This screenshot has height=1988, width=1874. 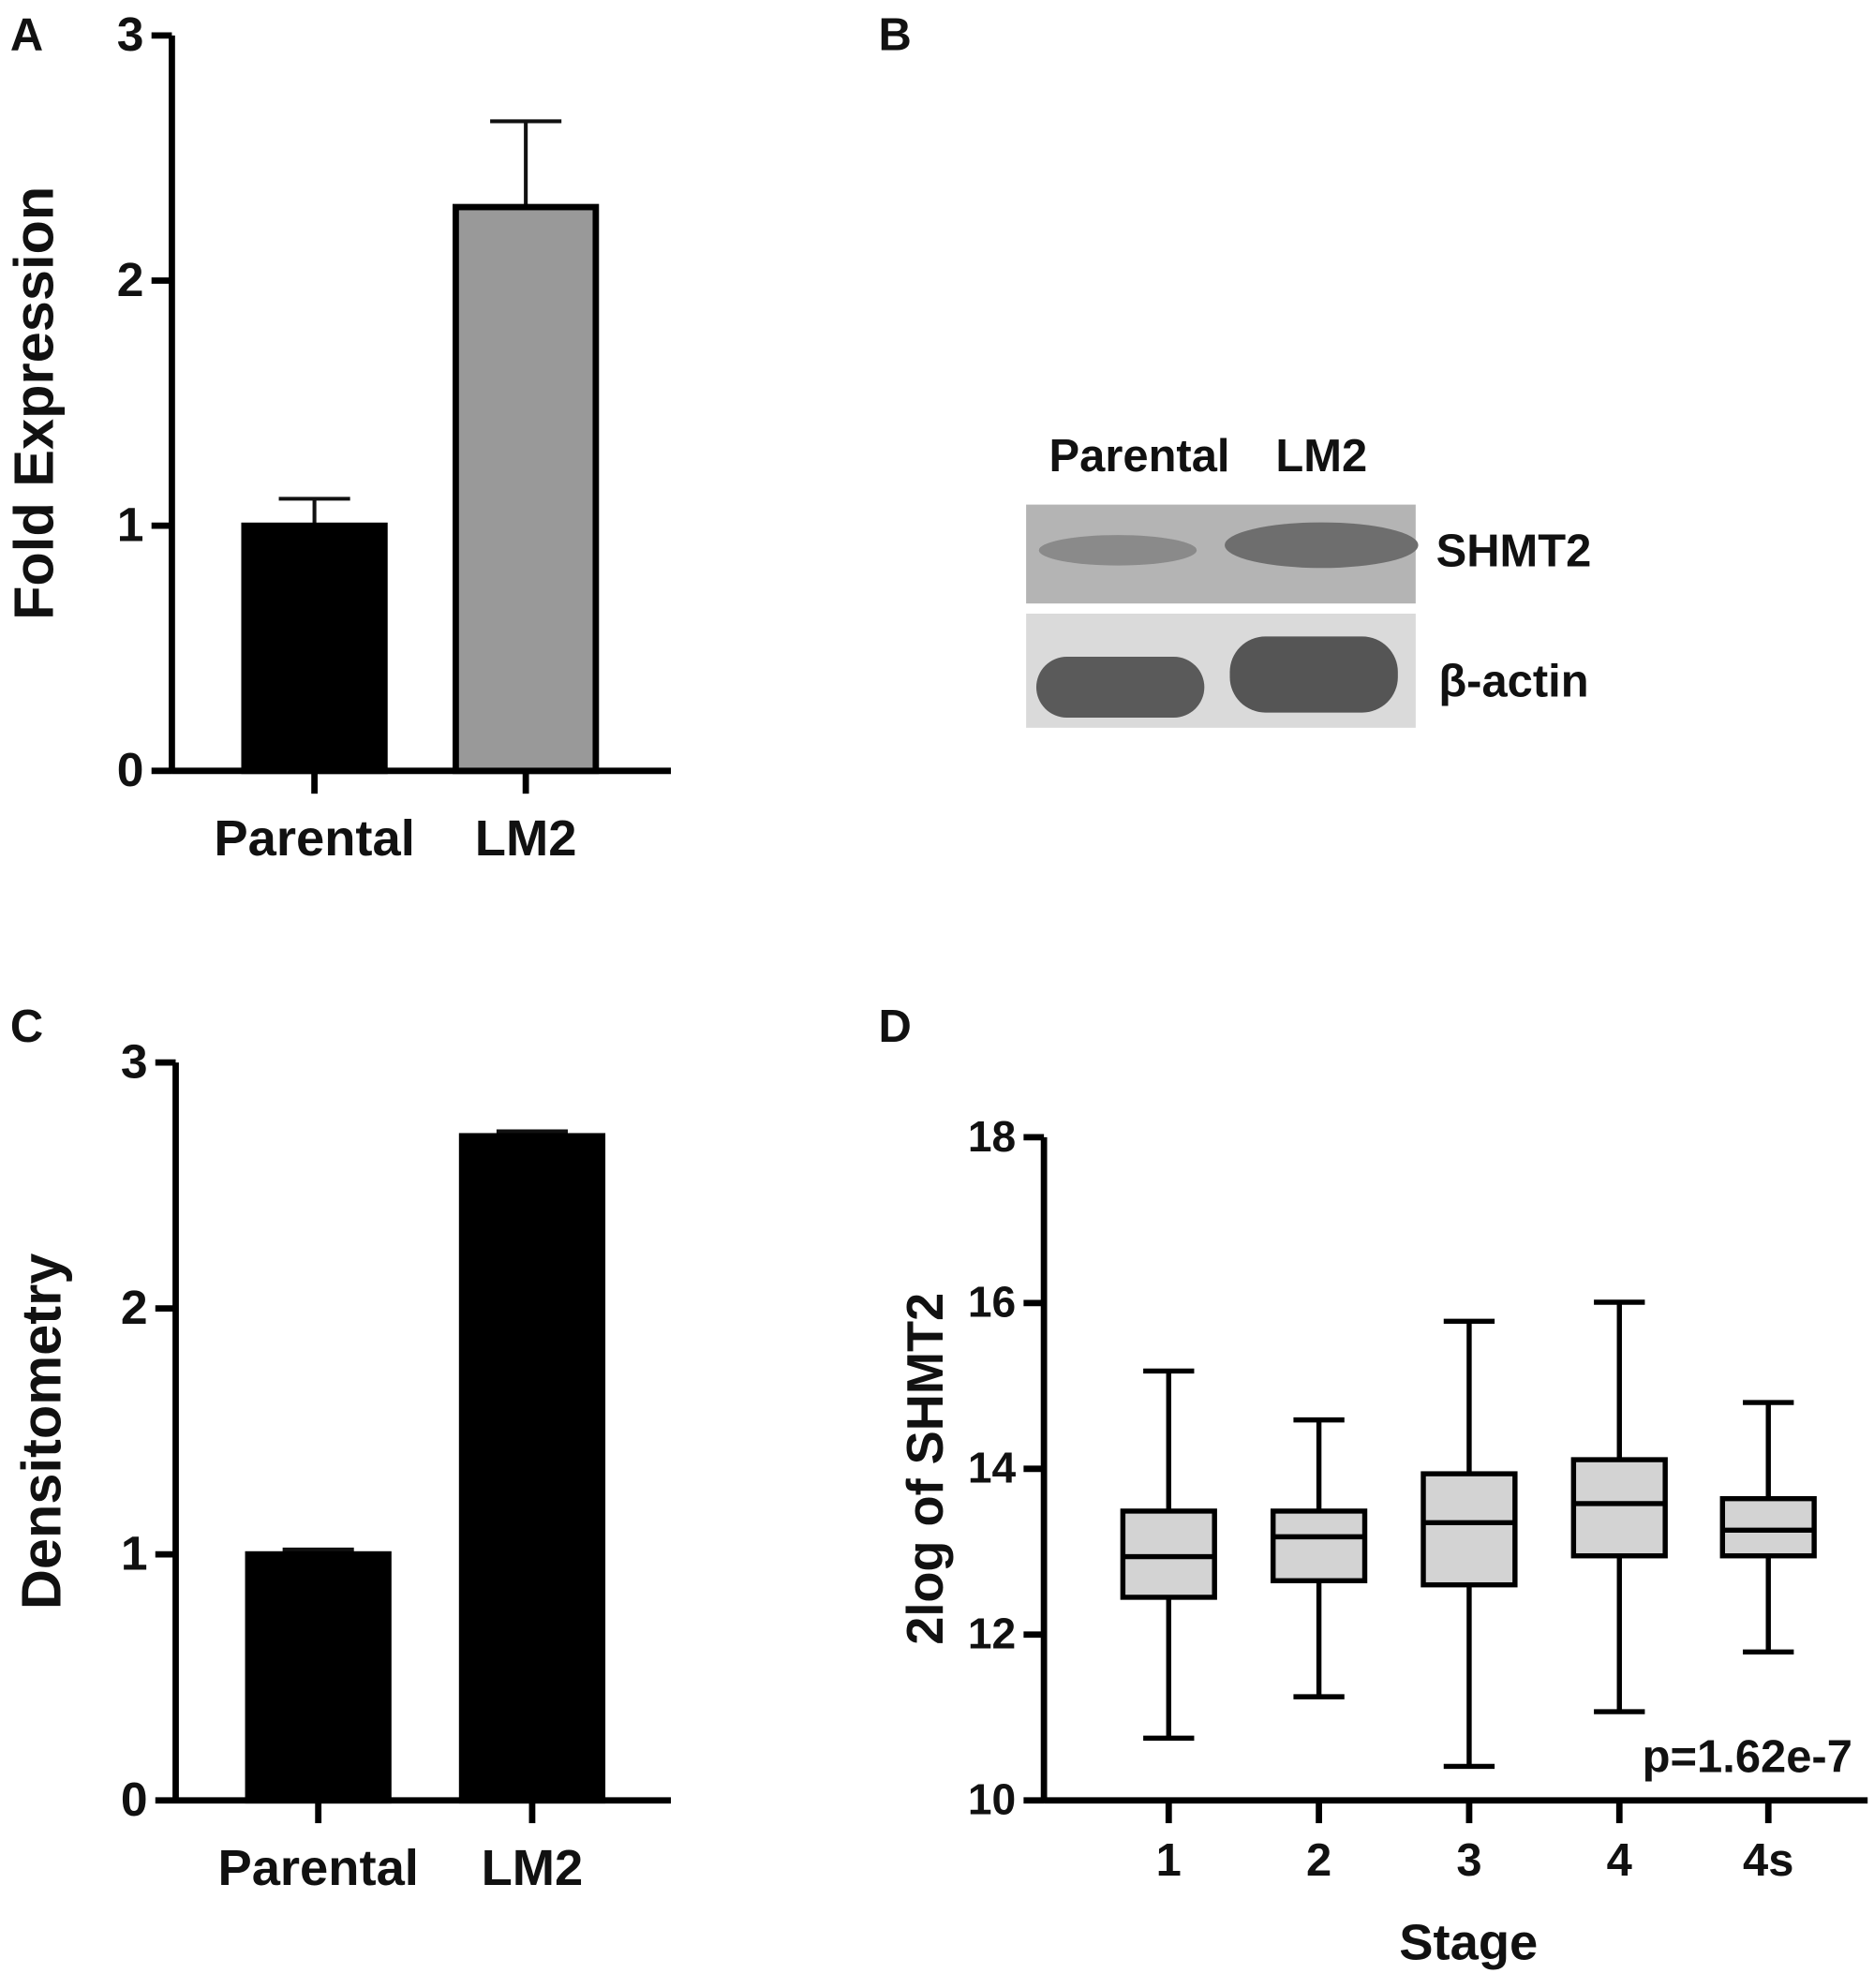 I want to click on y-tick-label: 16, so click(x=992, y=1302).